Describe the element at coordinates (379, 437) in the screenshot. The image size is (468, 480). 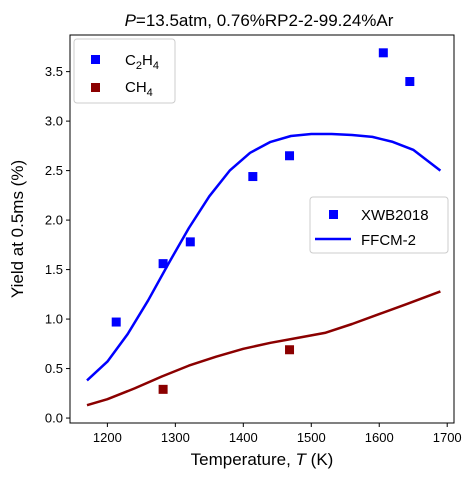
I see `x-tick-label: 1600` at that location.